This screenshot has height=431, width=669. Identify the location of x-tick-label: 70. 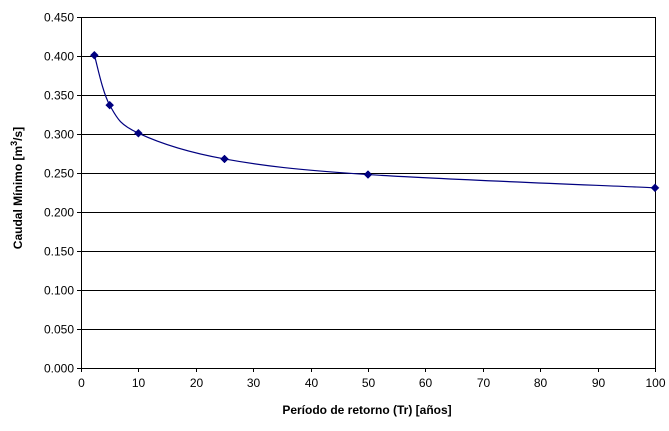
(484, 383).